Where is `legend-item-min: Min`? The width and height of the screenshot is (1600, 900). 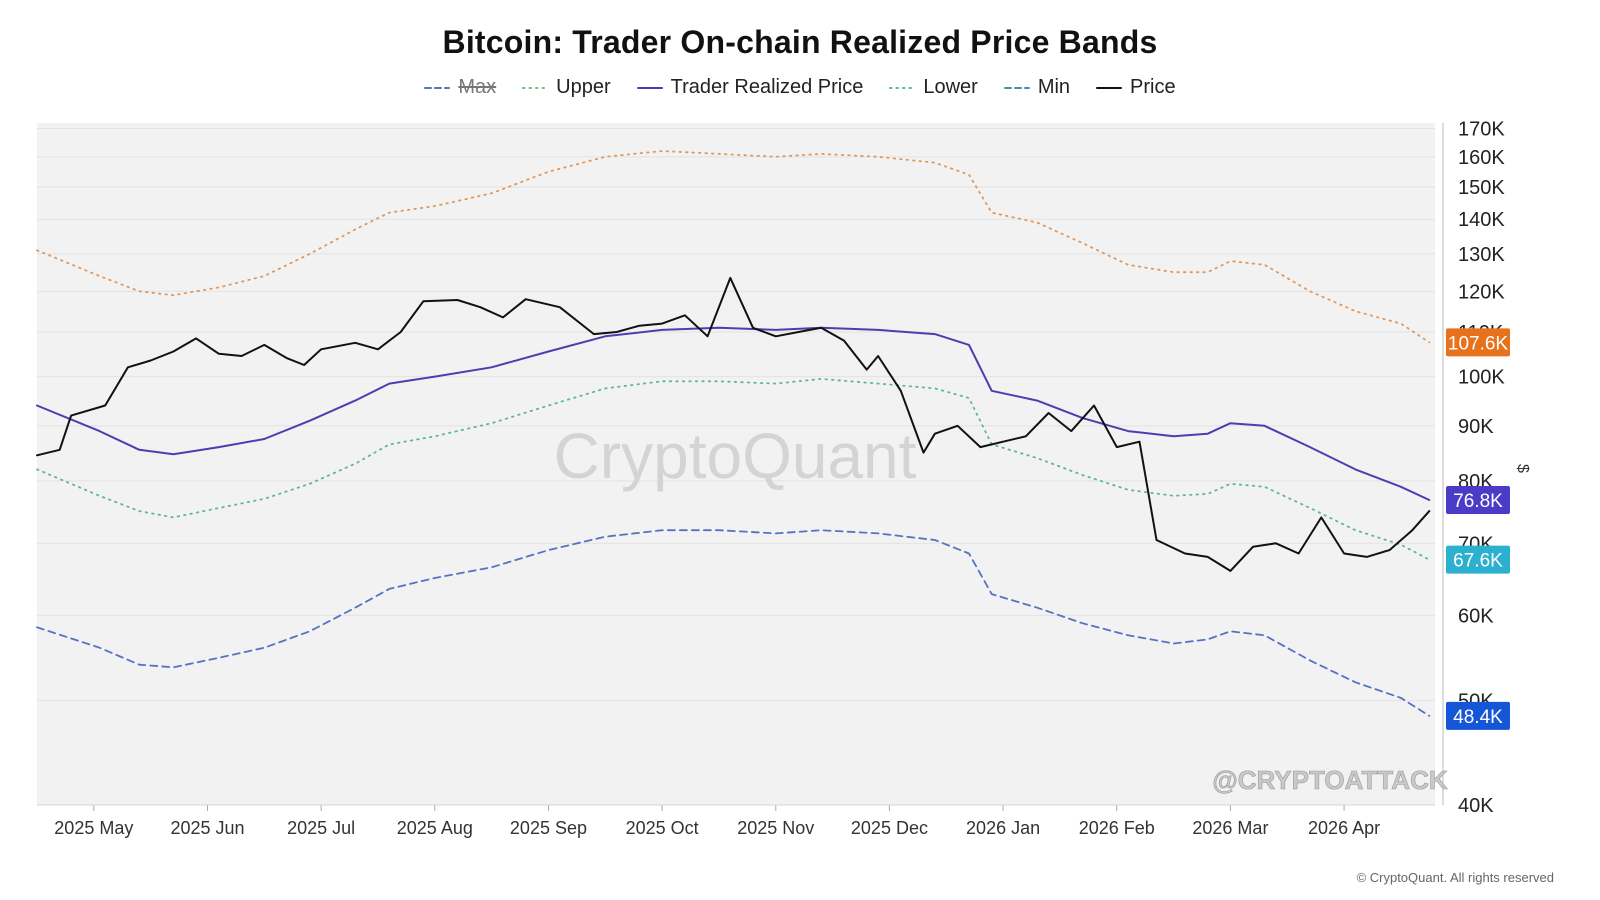 legend-item-min: Min is located at coordinates (1037, 87).